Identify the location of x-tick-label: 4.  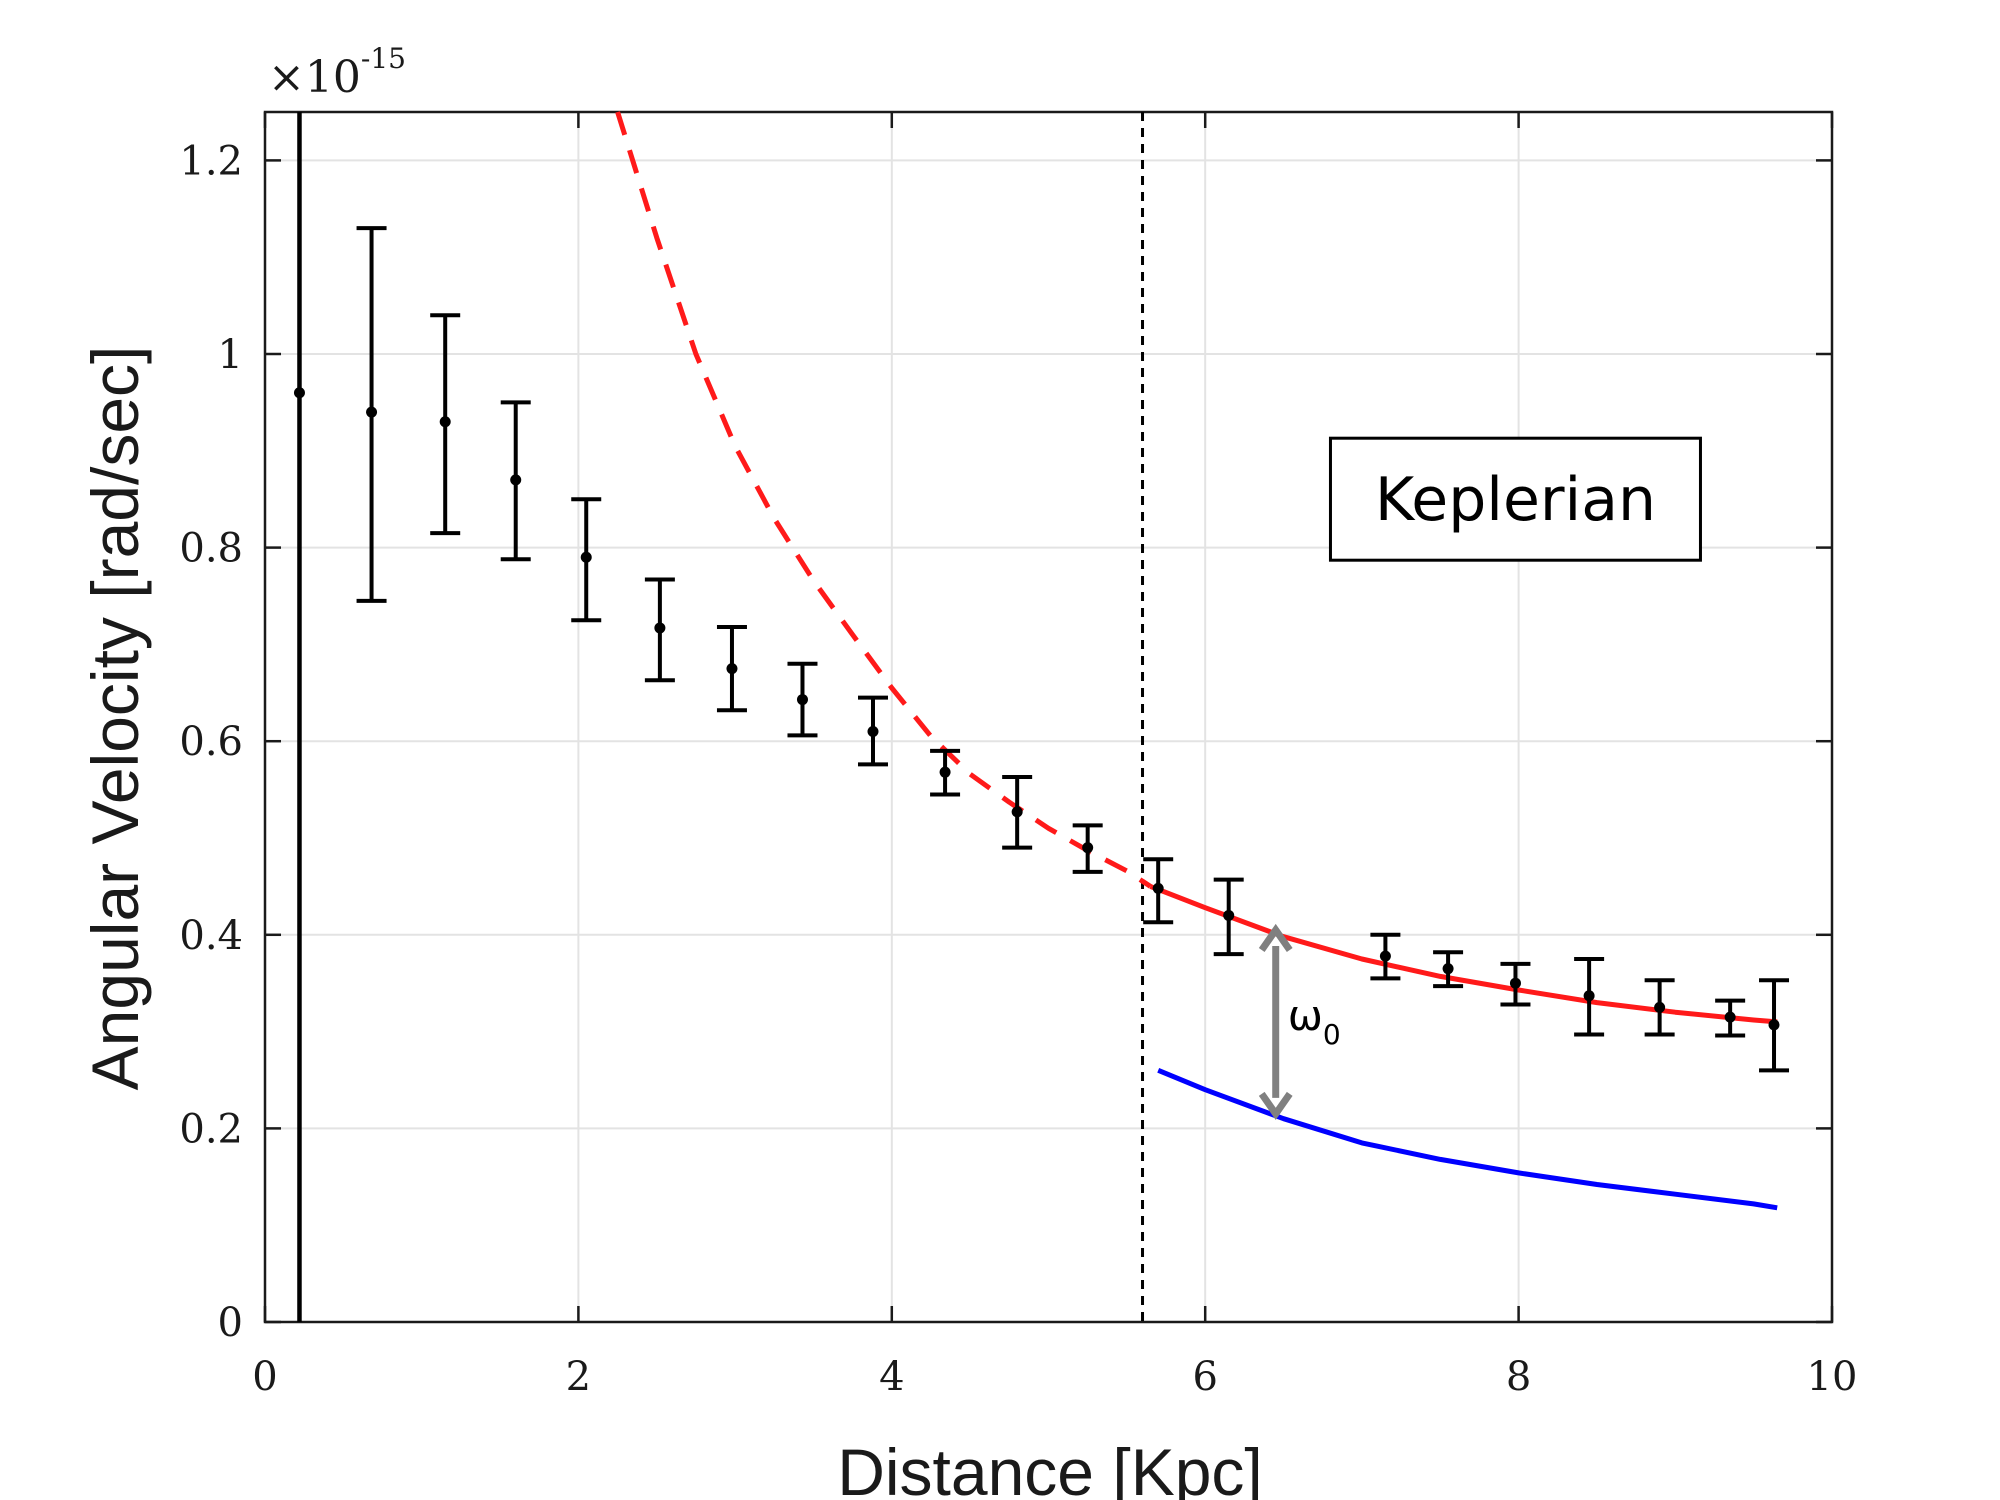
(891, 1377).